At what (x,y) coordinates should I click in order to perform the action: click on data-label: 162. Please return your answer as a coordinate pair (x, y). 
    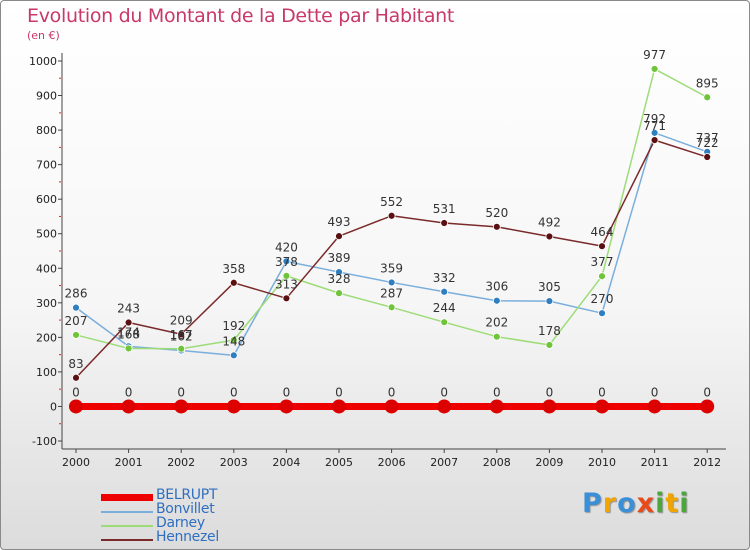
    Looking at the image, I should click on (181, 336).